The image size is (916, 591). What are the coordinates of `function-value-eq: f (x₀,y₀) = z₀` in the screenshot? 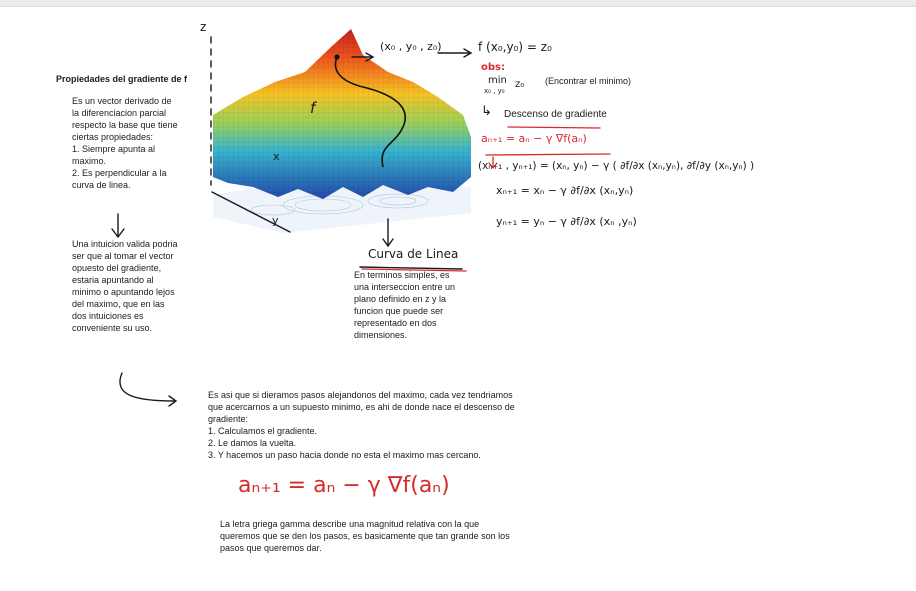 It's located at (515, 47).